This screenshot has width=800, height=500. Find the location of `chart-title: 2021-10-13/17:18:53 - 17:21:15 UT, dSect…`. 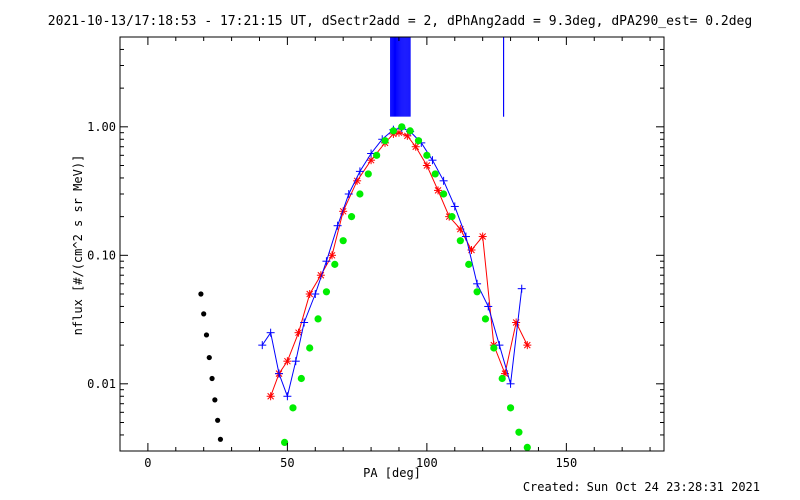

chart-title: 2021-10-13/17:18:53 - 17:21:15 UT, dSect… is located at coordinates (400, 21).